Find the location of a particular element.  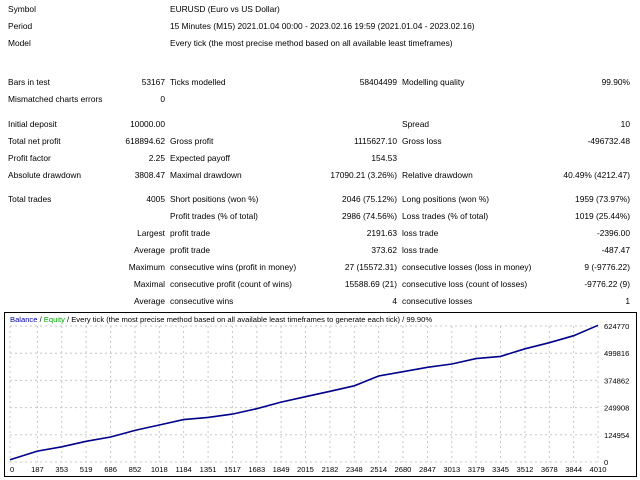

symbol-label: Symbol is located at coordinates (22, 9).